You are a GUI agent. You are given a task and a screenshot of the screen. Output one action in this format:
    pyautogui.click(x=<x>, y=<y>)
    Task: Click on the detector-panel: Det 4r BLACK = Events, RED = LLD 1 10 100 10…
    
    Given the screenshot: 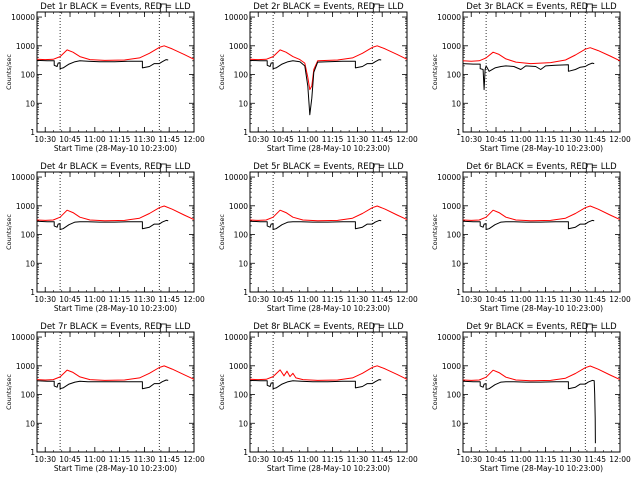 What is the action you would take?
    pyautogui.click(x=105, y=237)
    